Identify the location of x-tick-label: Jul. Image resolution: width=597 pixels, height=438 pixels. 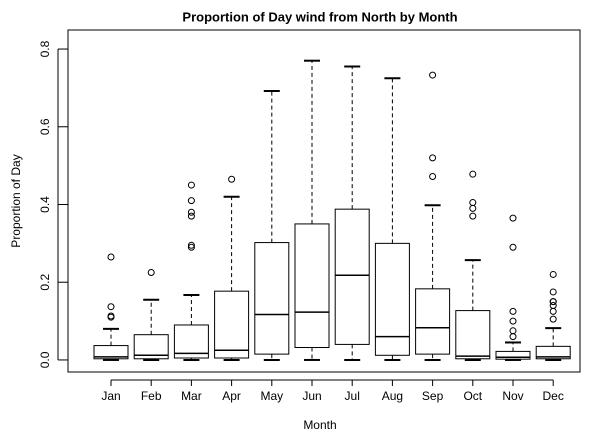
(352, 396).